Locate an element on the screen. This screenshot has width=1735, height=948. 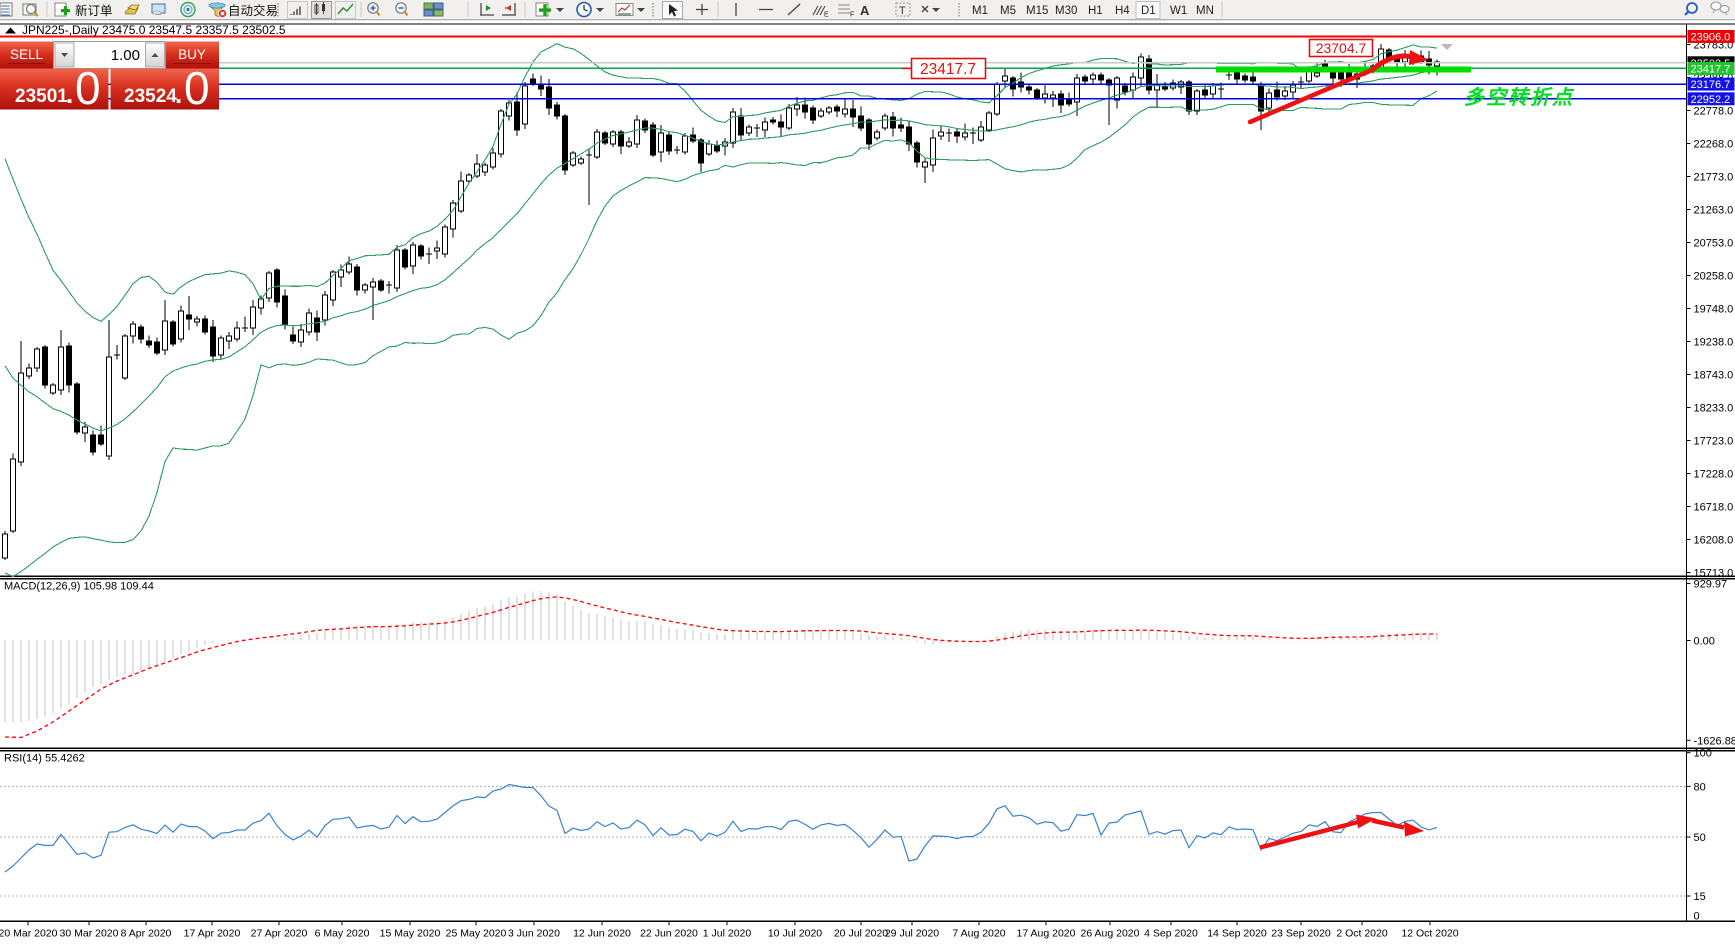
svg-text: 23906.0 is located at coordinates (1711, 38).